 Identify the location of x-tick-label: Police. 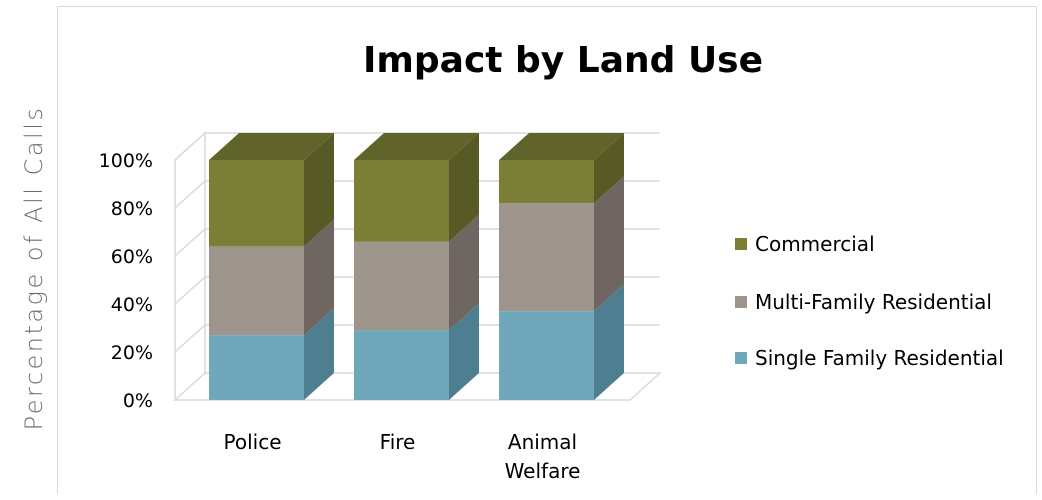
(253, 442).